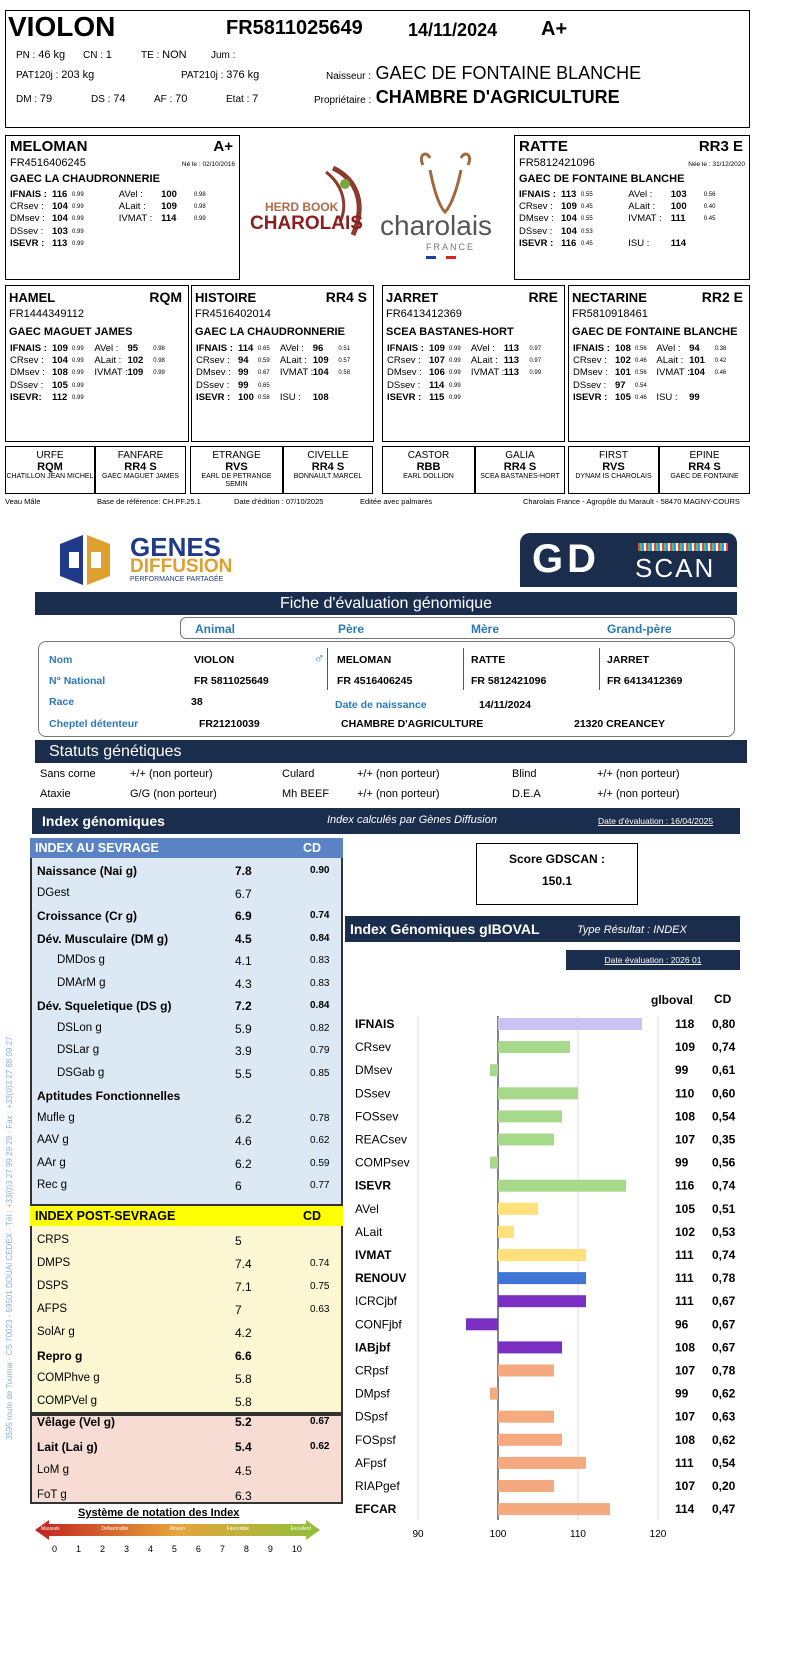 The image size is (800, 1655). What do you see at coordinates (147, 559) in the screenshot?
I see `genes-diffusion-logo: GENES DIFFUSION PERFORMANCE PARTAGÉE` at bounding box center [147, 559].